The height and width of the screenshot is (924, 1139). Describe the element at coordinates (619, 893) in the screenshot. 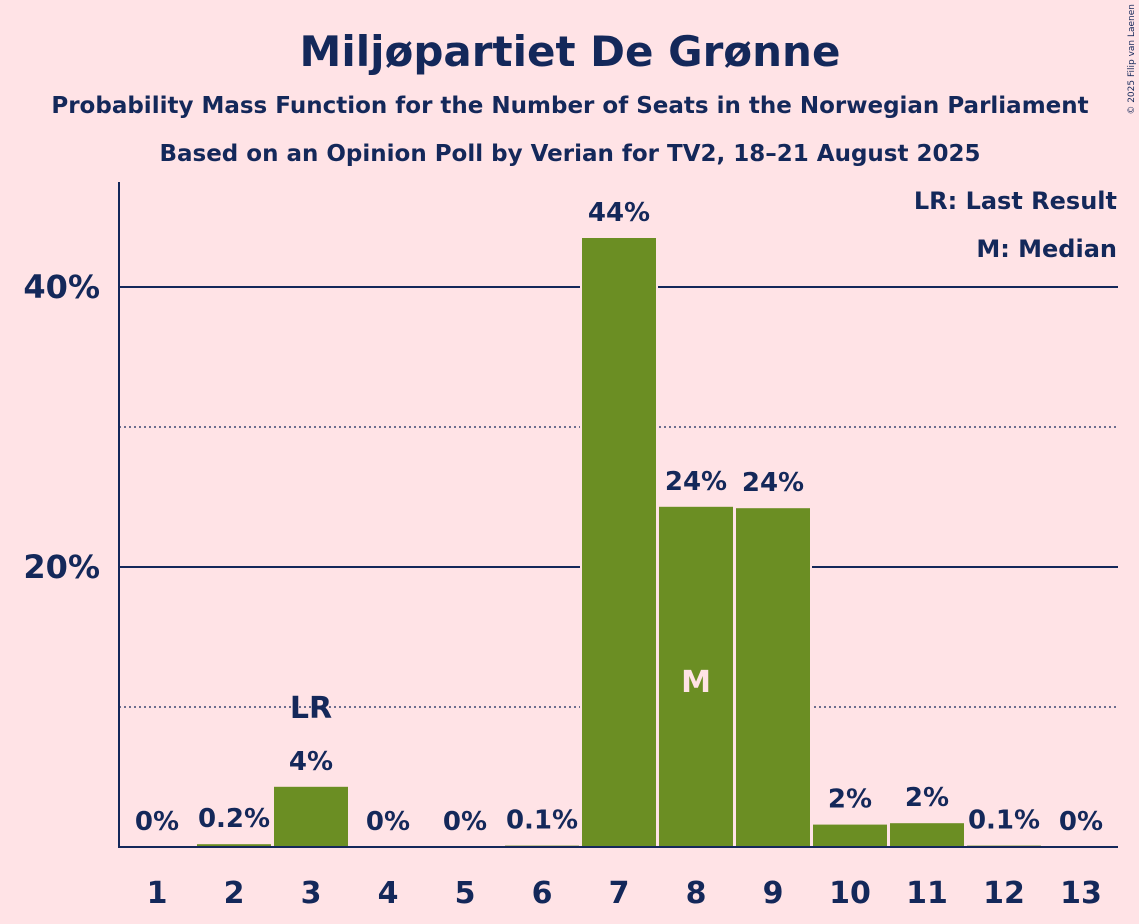

I see `x-tick-label: 7` at that location.